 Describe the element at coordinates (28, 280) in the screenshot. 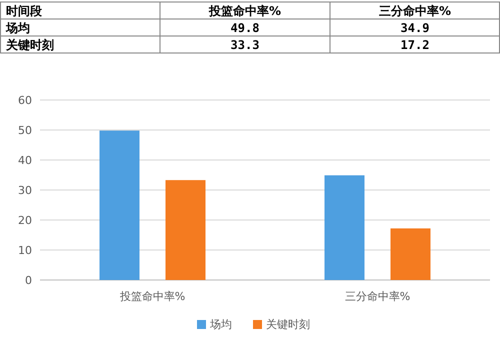

I see `y-tick-label: 0` at that location.